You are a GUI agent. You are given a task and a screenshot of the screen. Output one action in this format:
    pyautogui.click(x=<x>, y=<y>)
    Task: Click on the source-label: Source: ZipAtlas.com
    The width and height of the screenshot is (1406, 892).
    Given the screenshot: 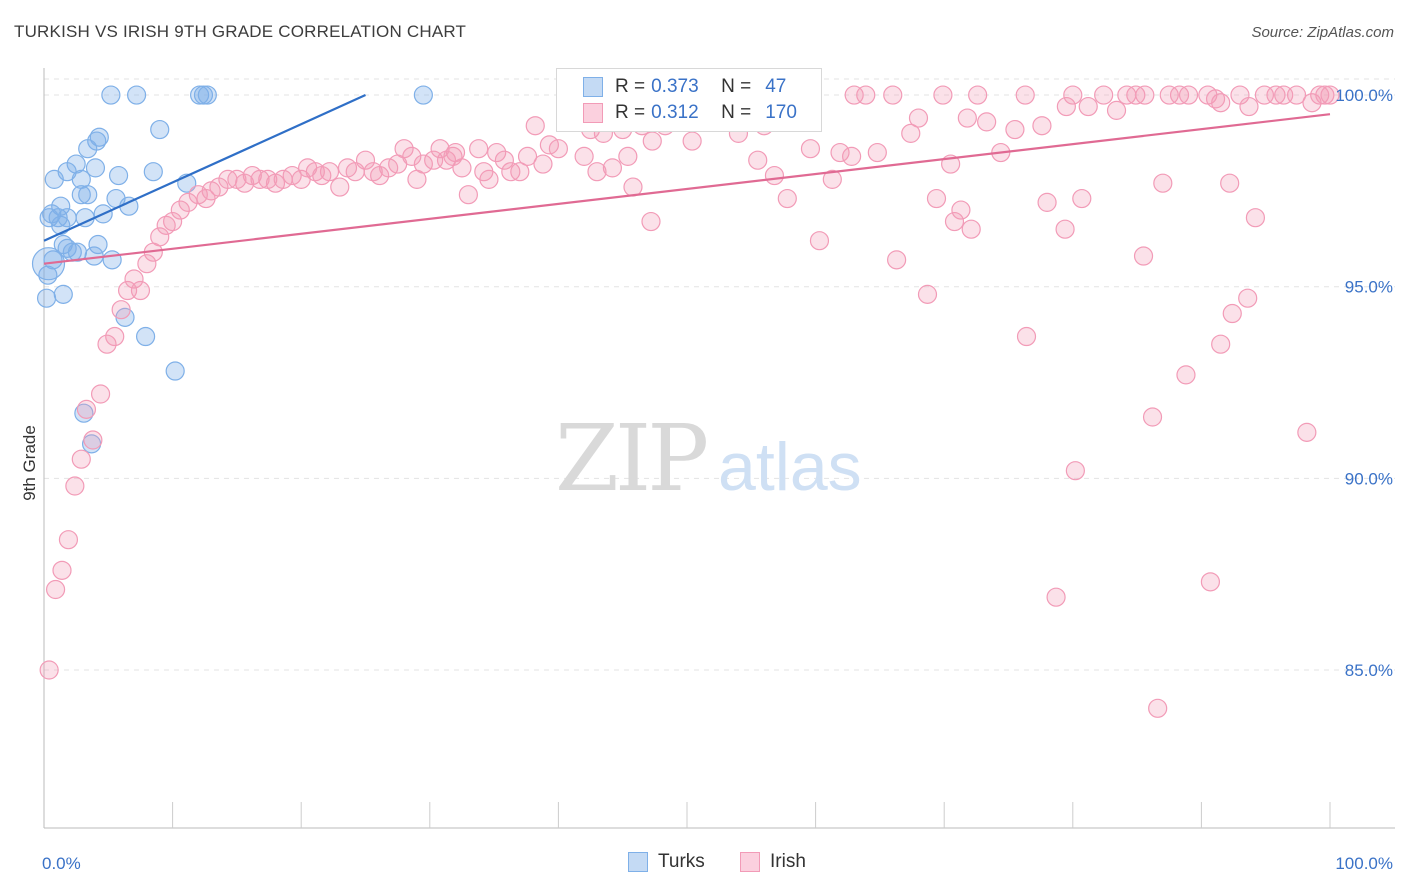 What is the action you would take?
    pyautogui.click(x=1322, y=32)
    